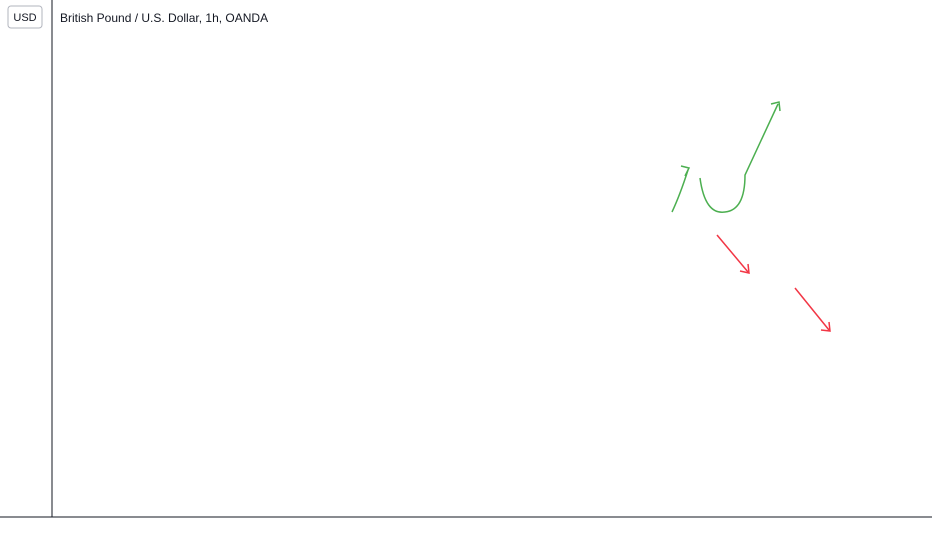 The height and width of the screenshot is (550, 932). I want to click on arrows, so click(751, 216).